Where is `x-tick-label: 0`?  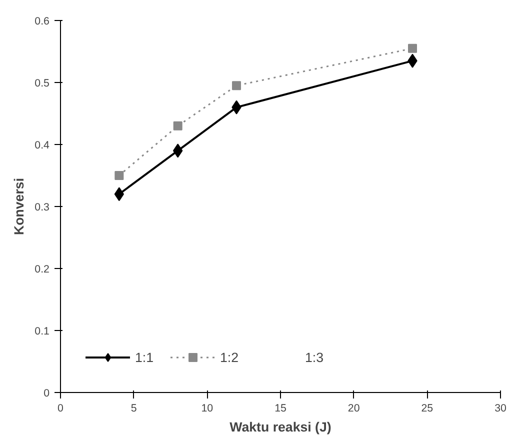
x-tick-label: 0 is located at coordinates (61, 408).